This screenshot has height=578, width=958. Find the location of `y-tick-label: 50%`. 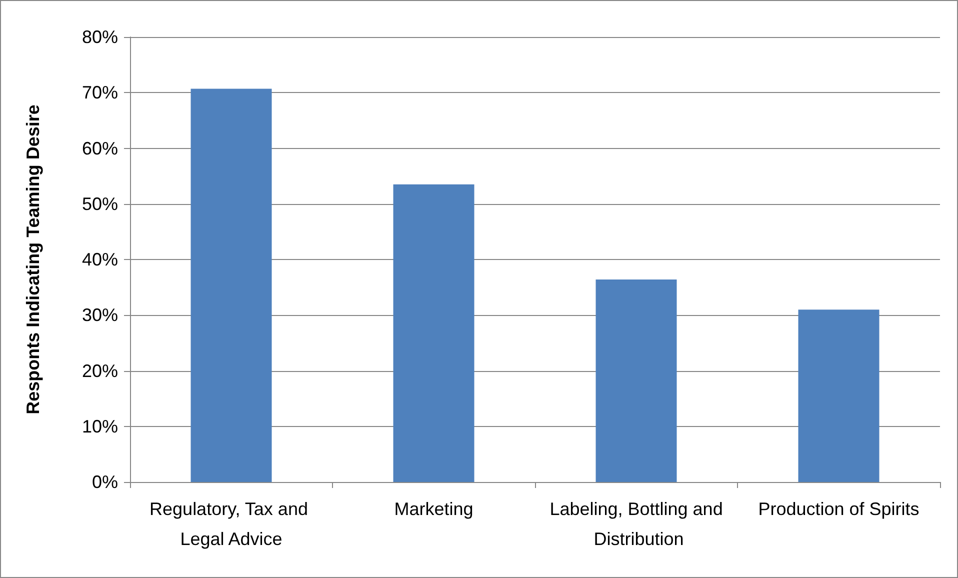

y-tick-label: 50% is located at coordinates (100, 204).